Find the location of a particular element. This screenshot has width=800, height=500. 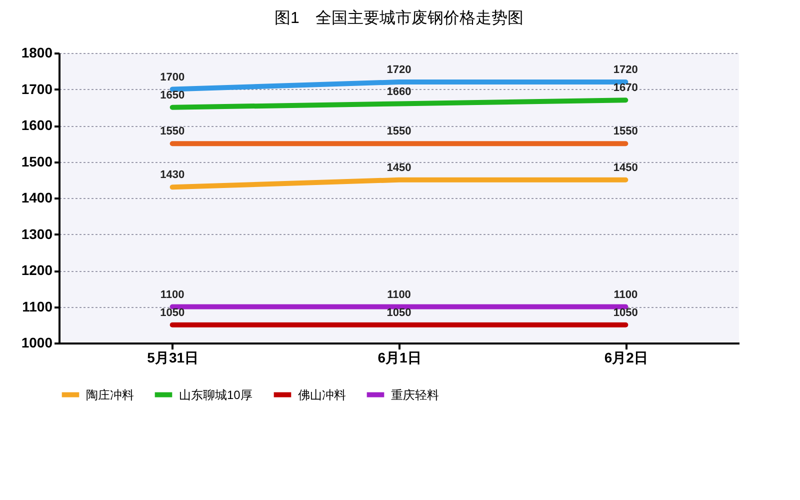

y-tick-label: 1100 is located at coordinates (37, 306).